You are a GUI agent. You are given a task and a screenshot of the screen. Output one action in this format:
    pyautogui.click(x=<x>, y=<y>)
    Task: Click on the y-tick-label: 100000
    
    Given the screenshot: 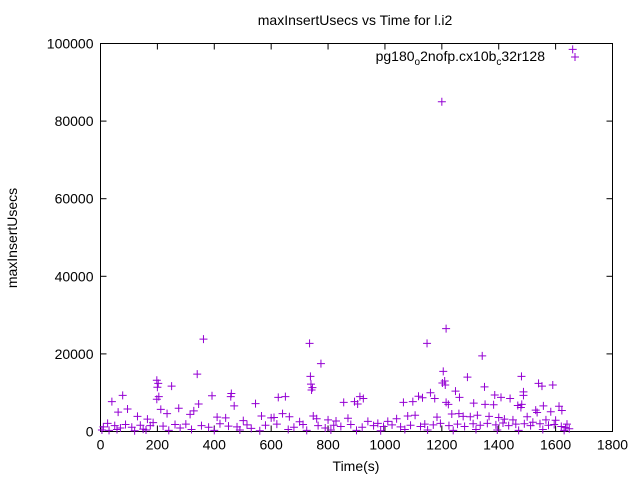 What is the action you would take?
    pyautogui.click(x=70, y=44)
    